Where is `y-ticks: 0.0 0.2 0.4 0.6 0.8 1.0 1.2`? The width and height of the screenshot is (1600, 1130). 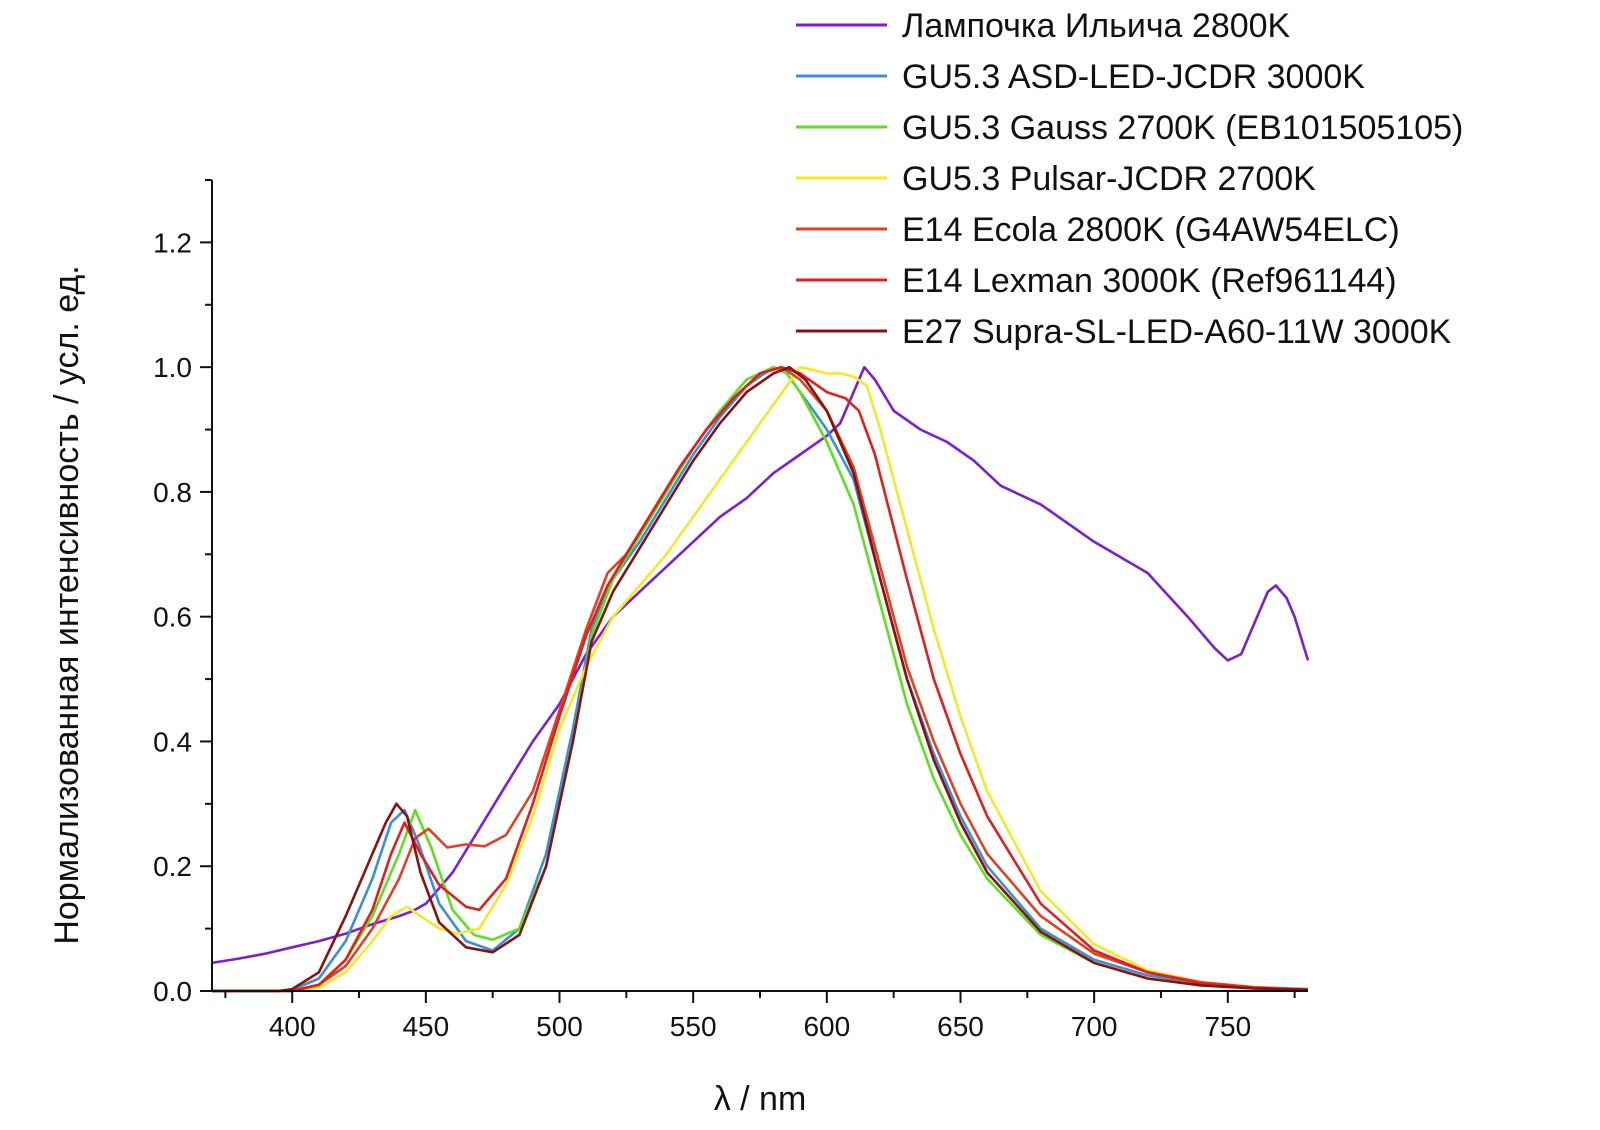 y-ticks: 0.0 0.2 0.4 0.6 0.8 1.0 1.2 is located at coordinates (182, 593).